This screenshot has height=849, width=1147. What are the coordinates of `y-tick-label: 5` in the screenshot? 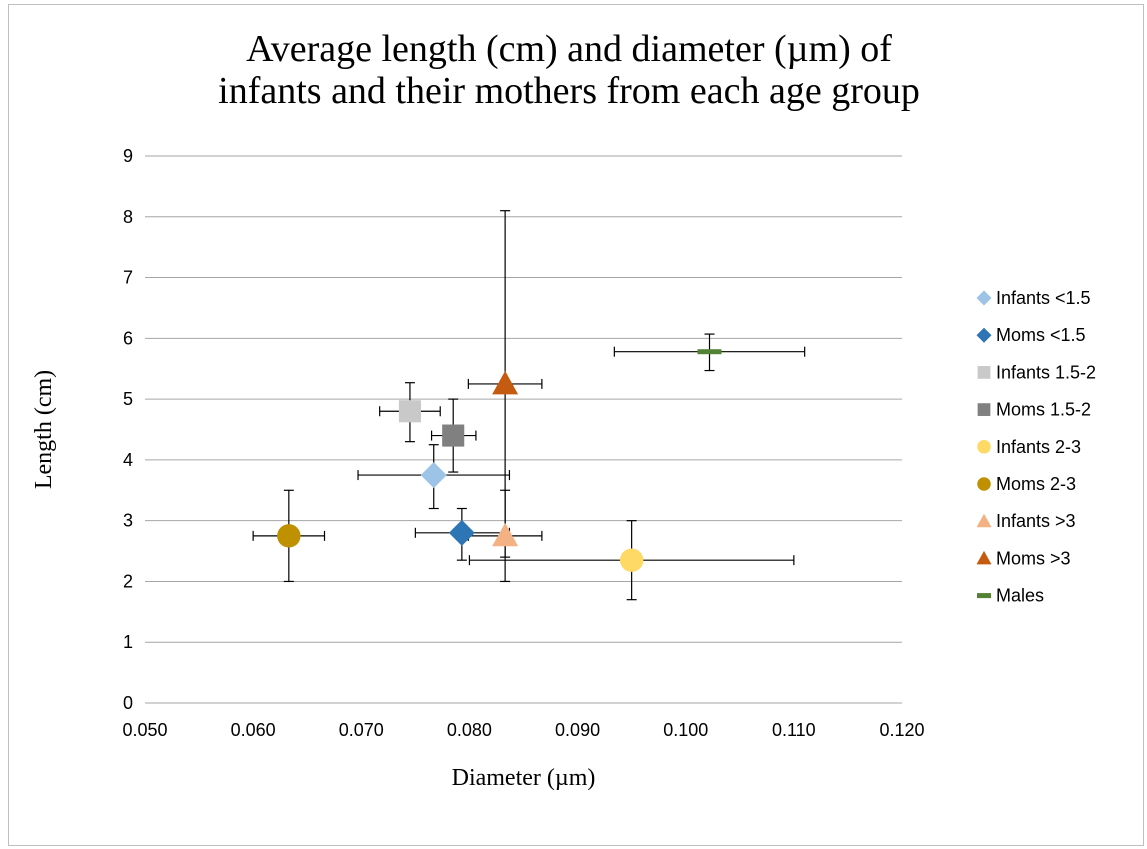 It's located at (128, 399).